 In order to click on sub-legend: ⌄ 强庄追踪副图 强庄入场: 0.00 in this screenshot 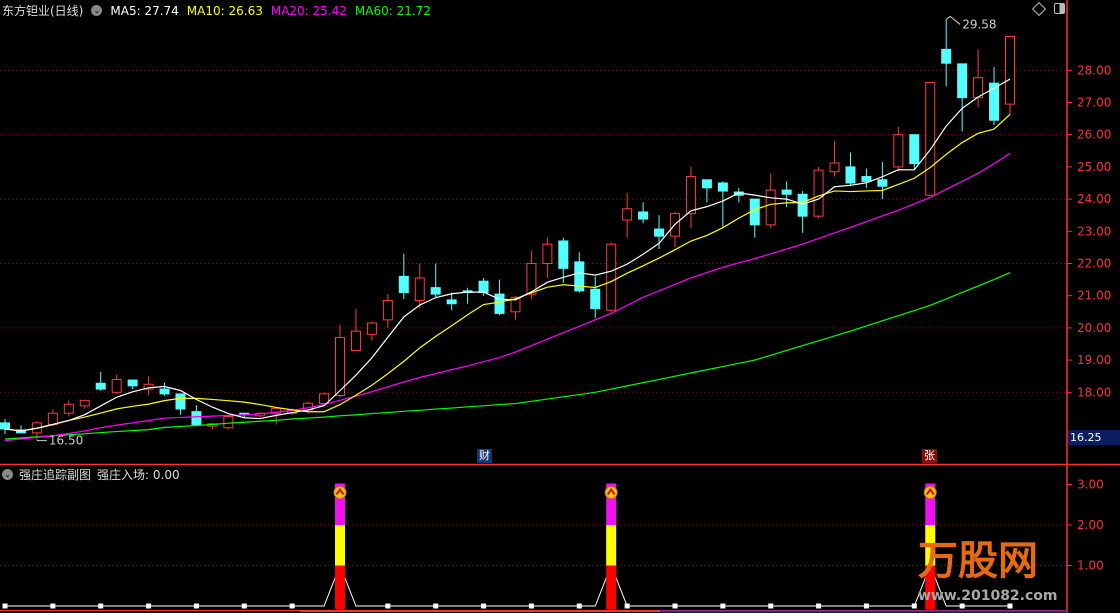, I will do `click(91, 474)`.